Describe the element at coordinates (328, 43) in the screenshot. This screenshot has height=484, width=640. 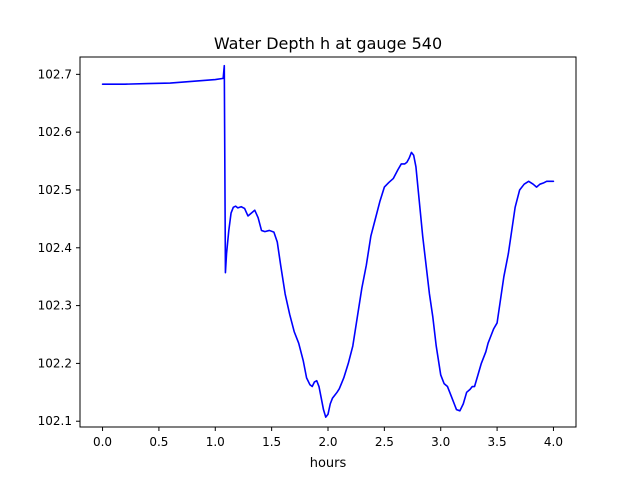
I see `chart-title: Water Depth h at gauge 540` at that location.